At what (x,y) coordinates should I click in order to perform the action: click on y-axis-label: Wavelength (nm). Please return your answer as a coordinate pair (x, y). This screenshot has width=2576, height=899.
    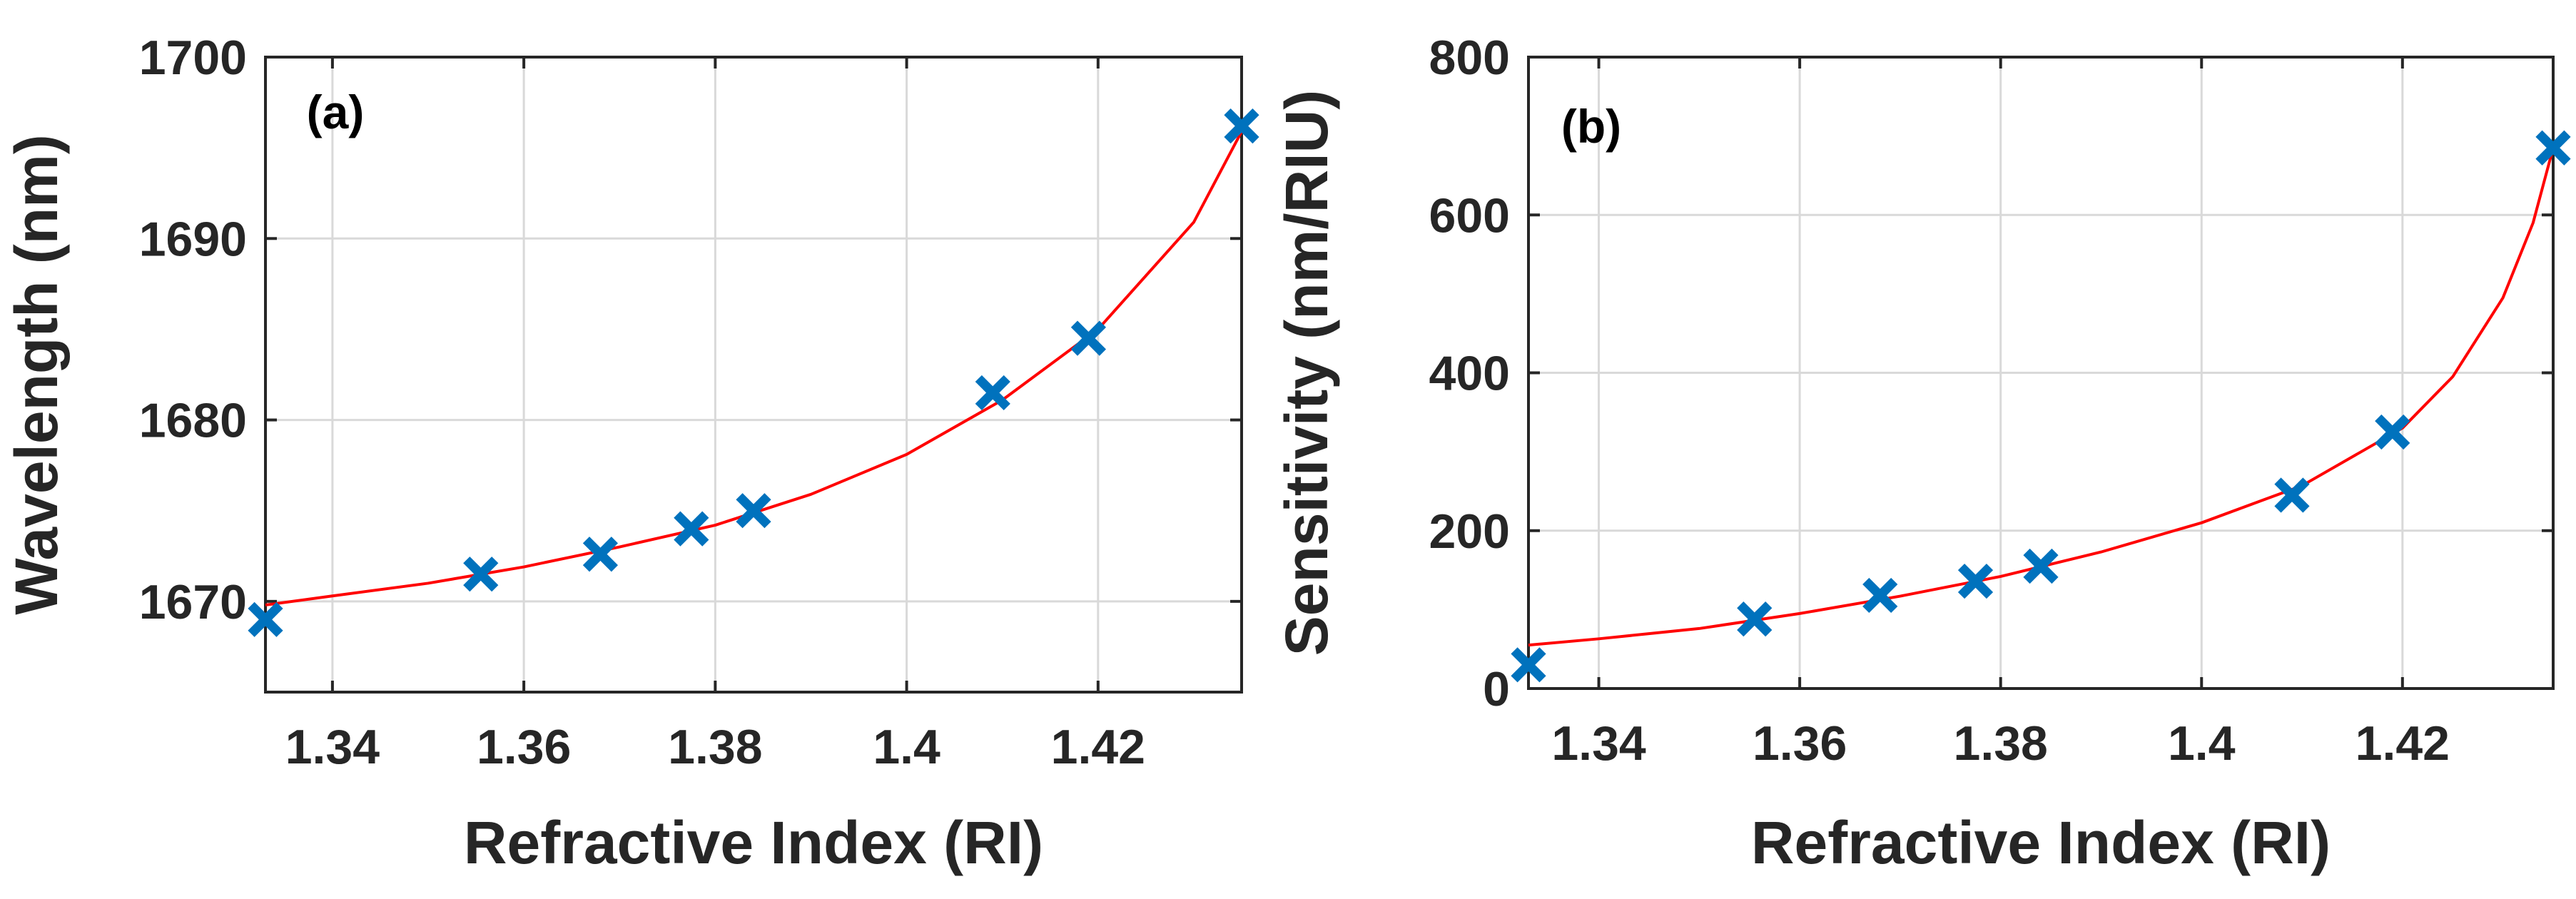
    Looking at the image, I should click on (36, 374).